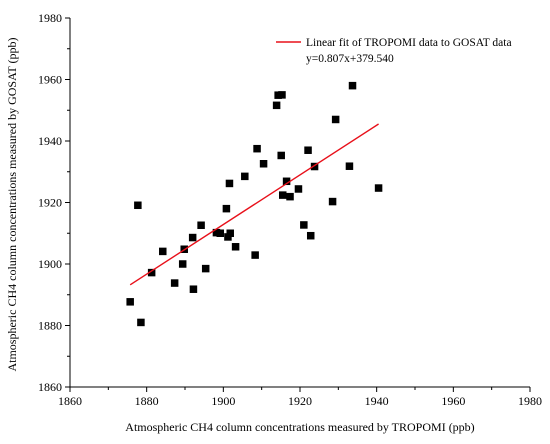  Describe the element at coordinates (50, 203) in the screenshot. I see `y-tick-label: 1920` at that location.